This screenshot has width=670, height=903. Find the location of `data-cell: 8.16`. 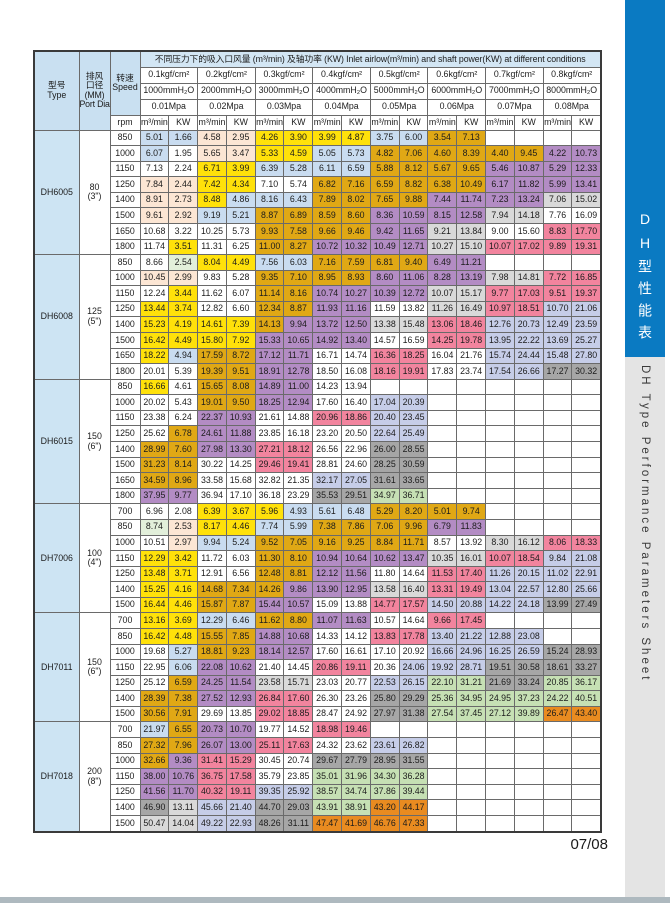

data-cell: 8.16 is located at coordinates (298, 293).